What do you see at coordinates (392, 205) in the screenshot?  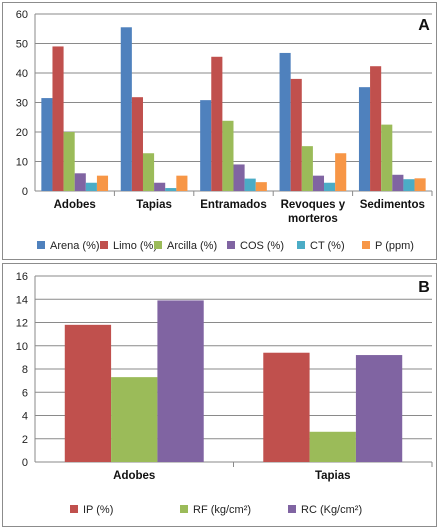 I see `x-category-label: Sedimentos` at bounding box center [392, 205].